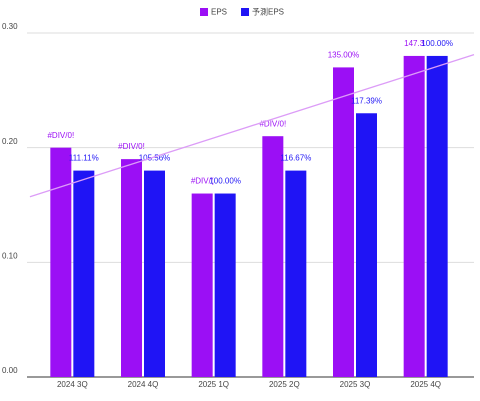  Describe the element at coordinates (414, 43) in the screenshot. I see `value-label: 147.3` at that location.